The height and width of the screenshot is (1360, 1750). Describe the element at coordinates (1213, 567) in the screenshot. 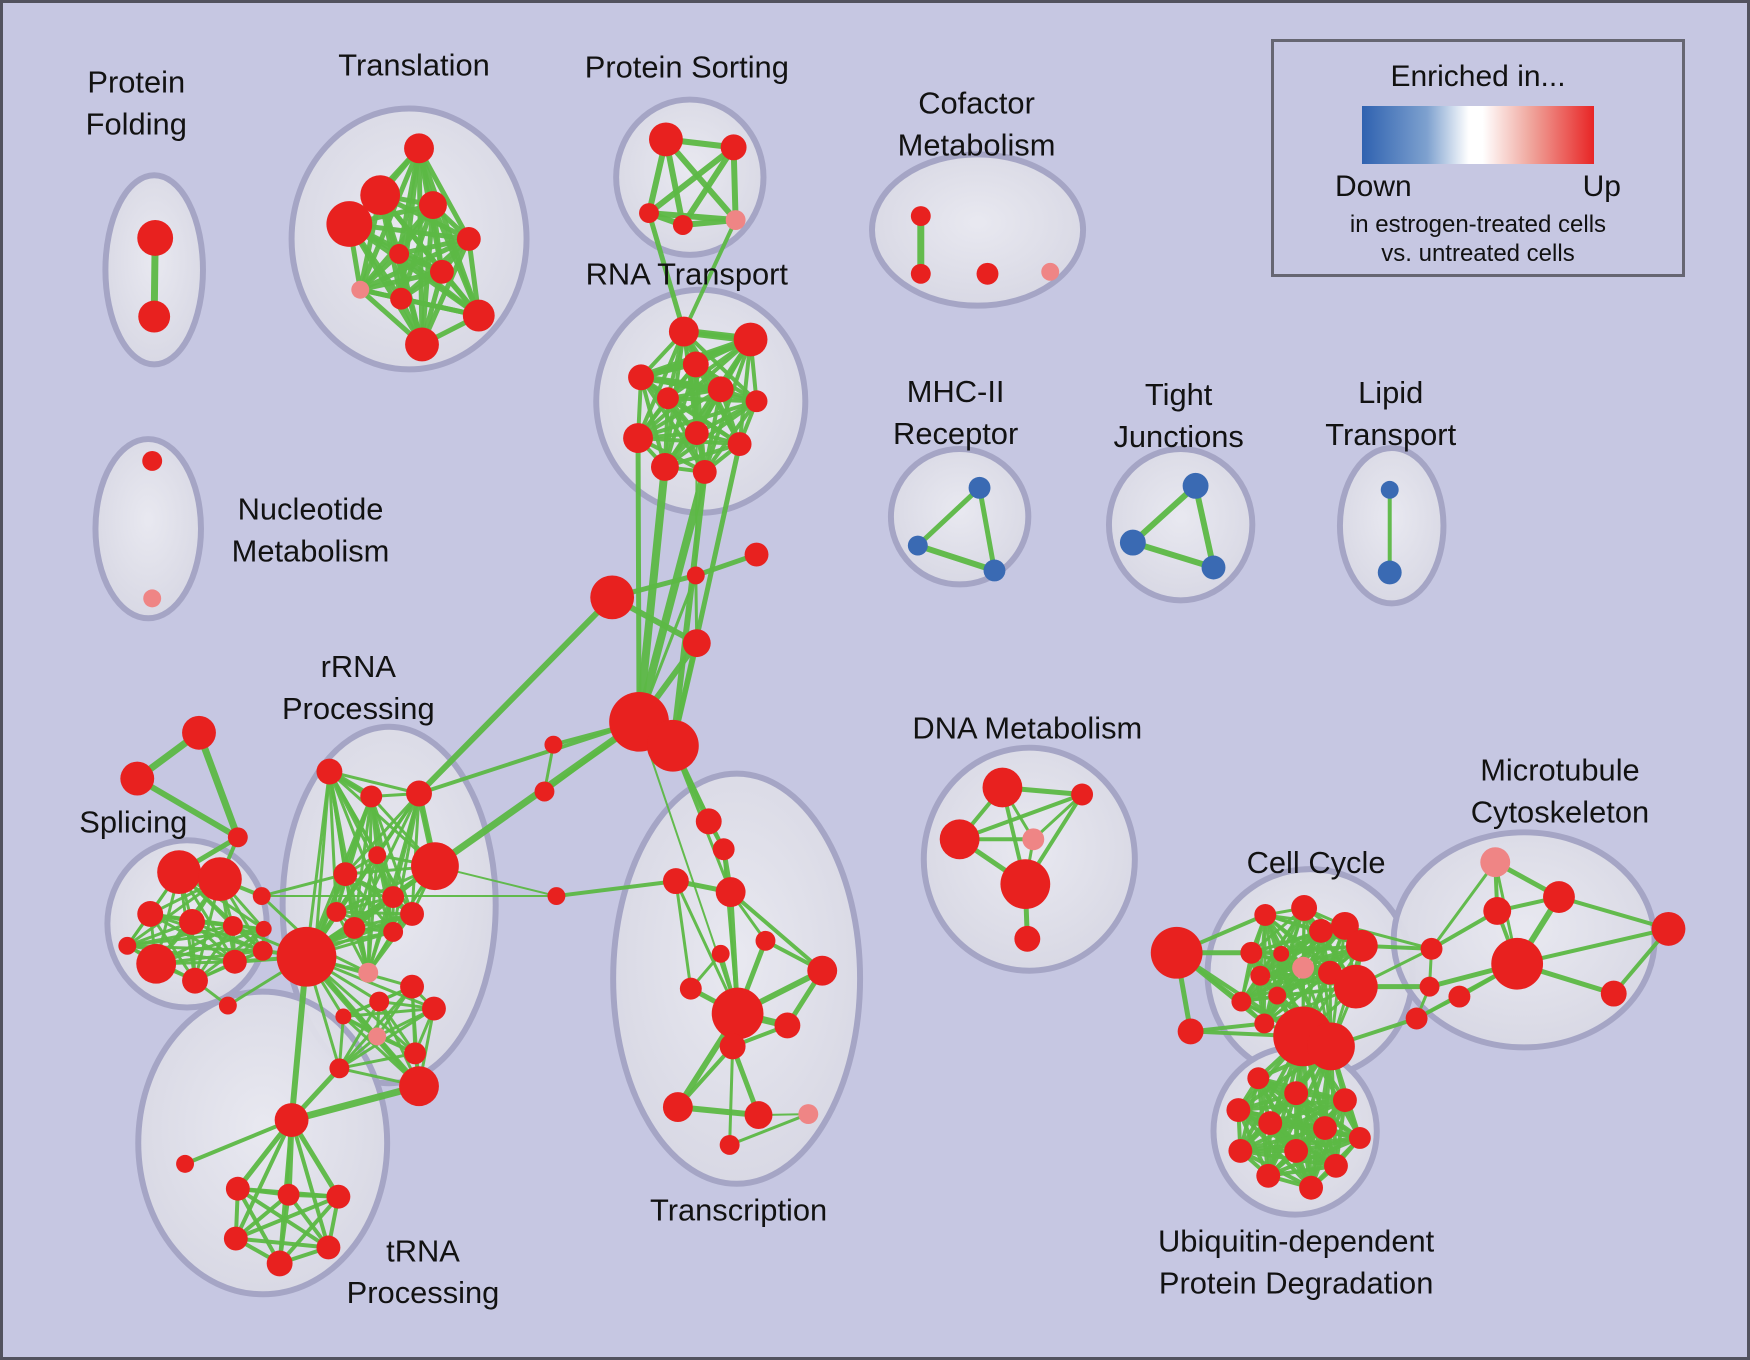

I see `node-tj2` at that location.